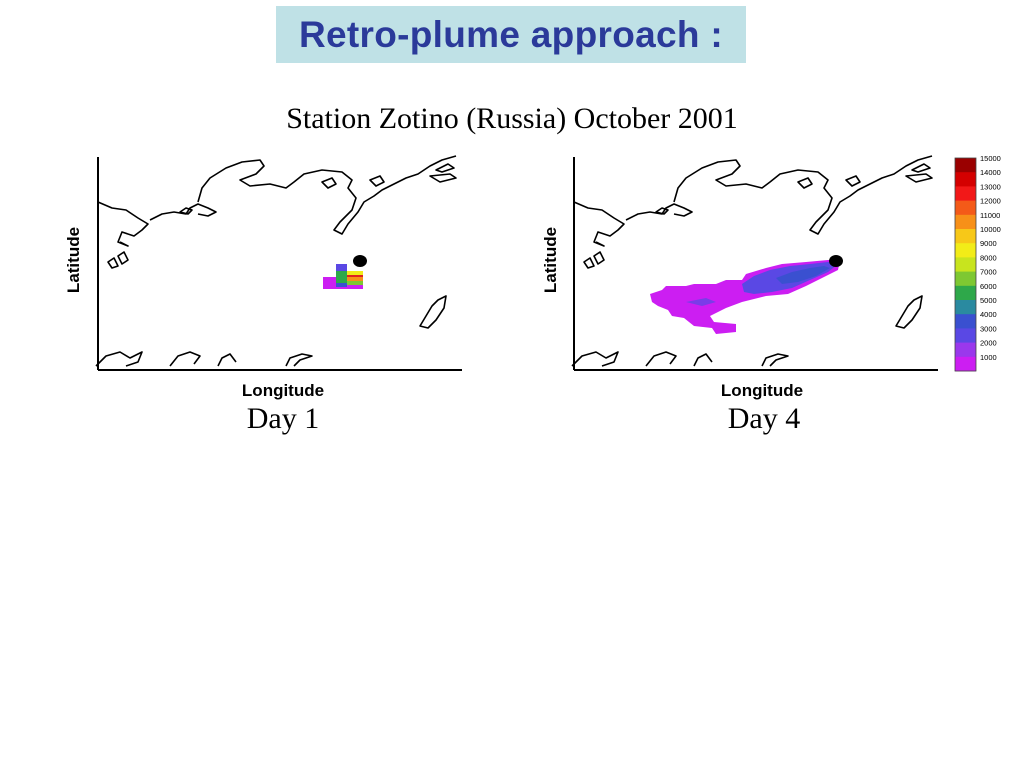 The height and width of the screenshot is (768, 1024). I want to click on colorbar-tick-label: 9000, so click(988, 243).